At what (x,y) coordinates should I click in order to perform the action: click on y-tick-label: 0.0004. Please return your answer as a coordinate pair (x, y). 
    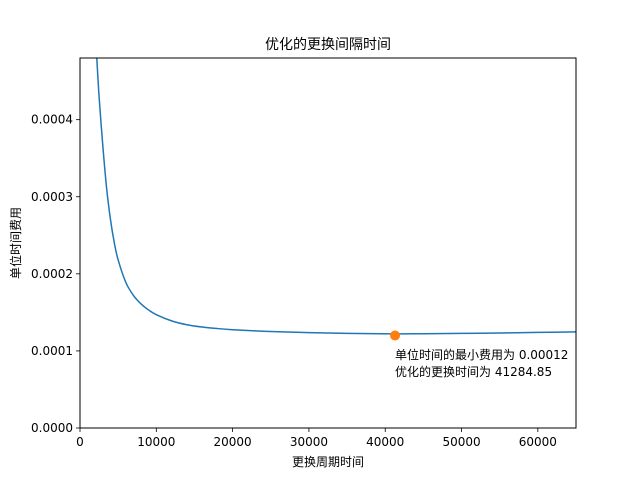
    Looking at the image, I should click on (52, 120).